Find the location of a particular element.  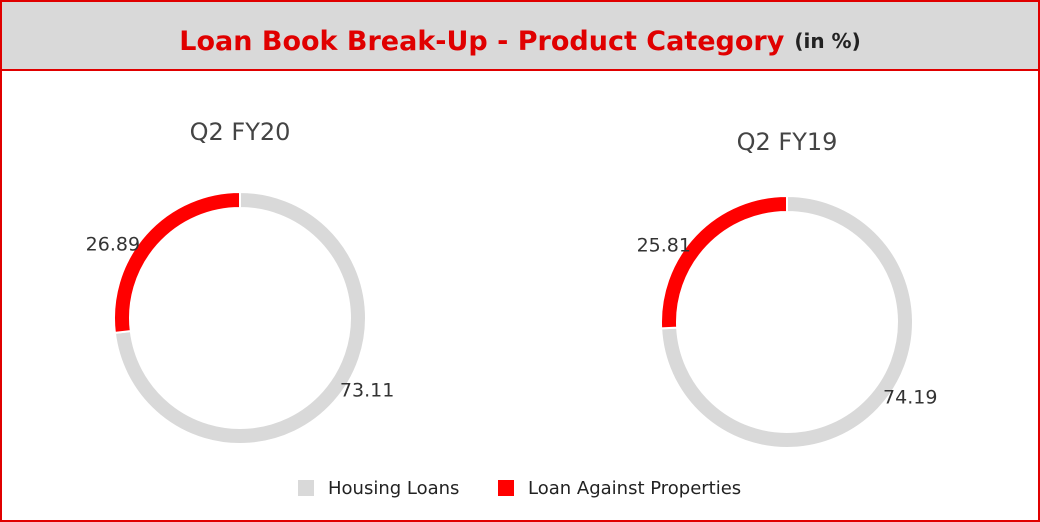

header-bar is located at coordinates (520, 36).